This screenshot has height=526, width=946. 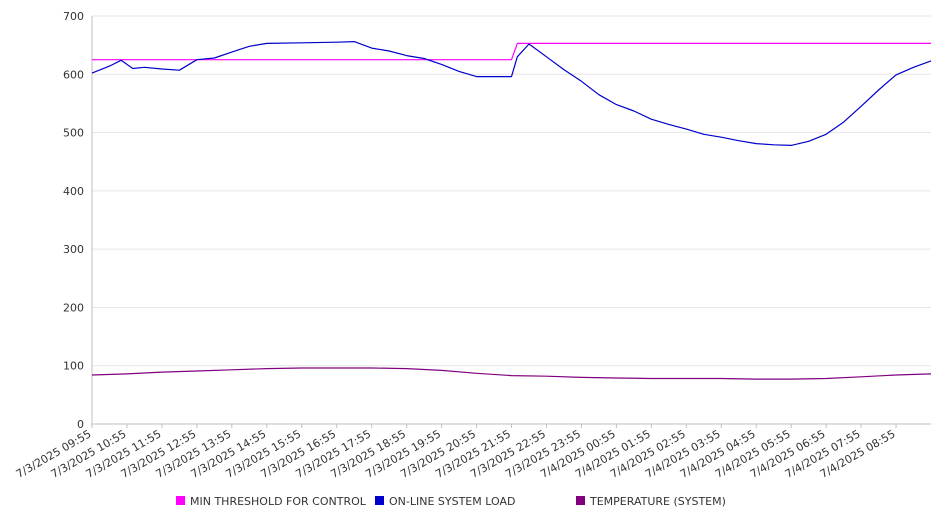 I want to click on y-tick-label: 500, so click(x=73, y=133).